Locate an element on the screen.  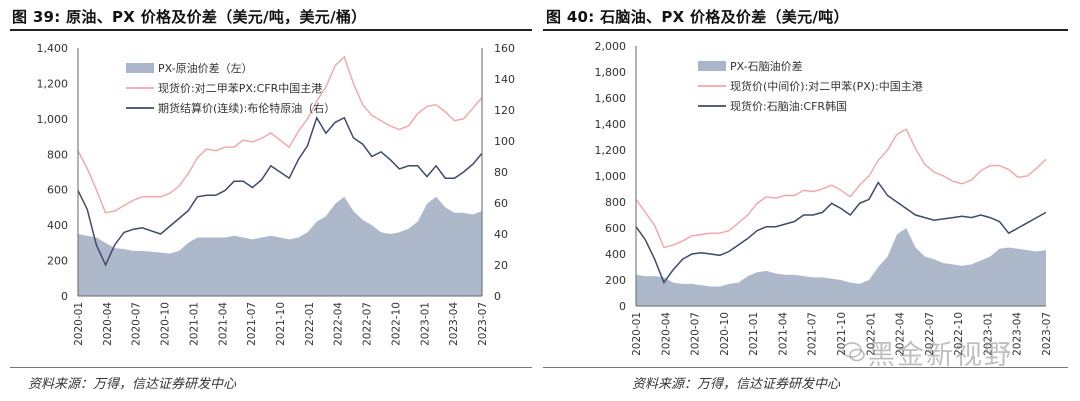
x-tick: 2021-10 is located at coordinates (281, 324).